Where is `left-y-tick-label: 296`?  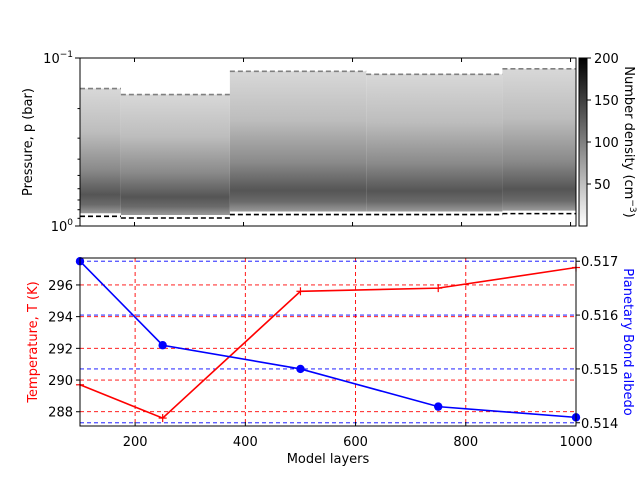 left-y-tick-label: 296 is located at coordinates (60, 286).